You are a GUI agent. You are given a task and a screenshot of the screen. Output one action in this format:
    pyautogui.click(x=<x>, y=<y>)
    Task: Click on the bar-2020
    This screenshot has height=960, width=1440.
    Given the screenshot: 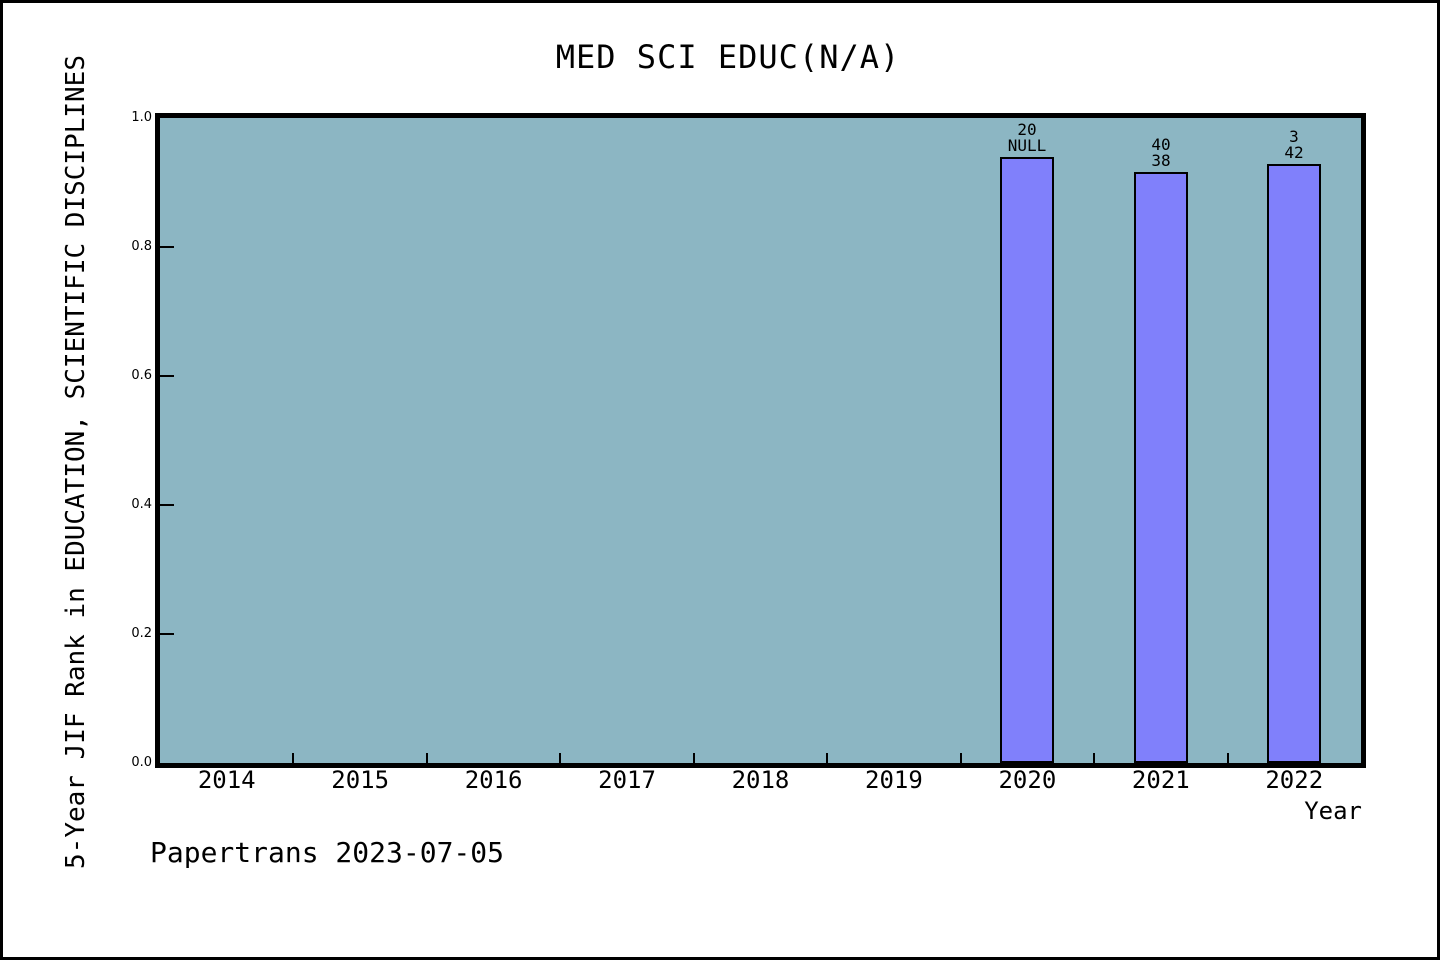 What is the action you would take?
    pyautogui.click(x=1027, y=460)
    